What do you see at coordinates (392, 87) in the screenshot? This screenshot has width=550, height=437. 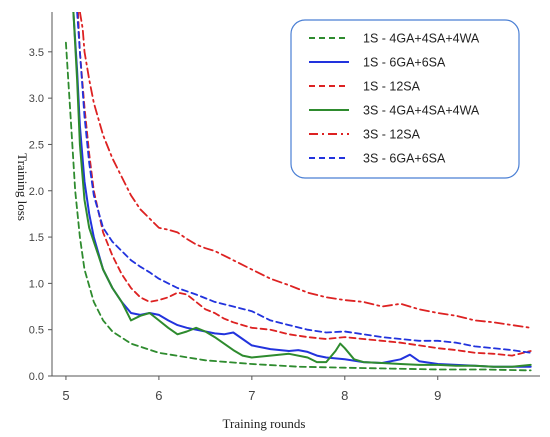 I see `legend-label-3: 1S - 12SA` at bounding box center [392, 87].